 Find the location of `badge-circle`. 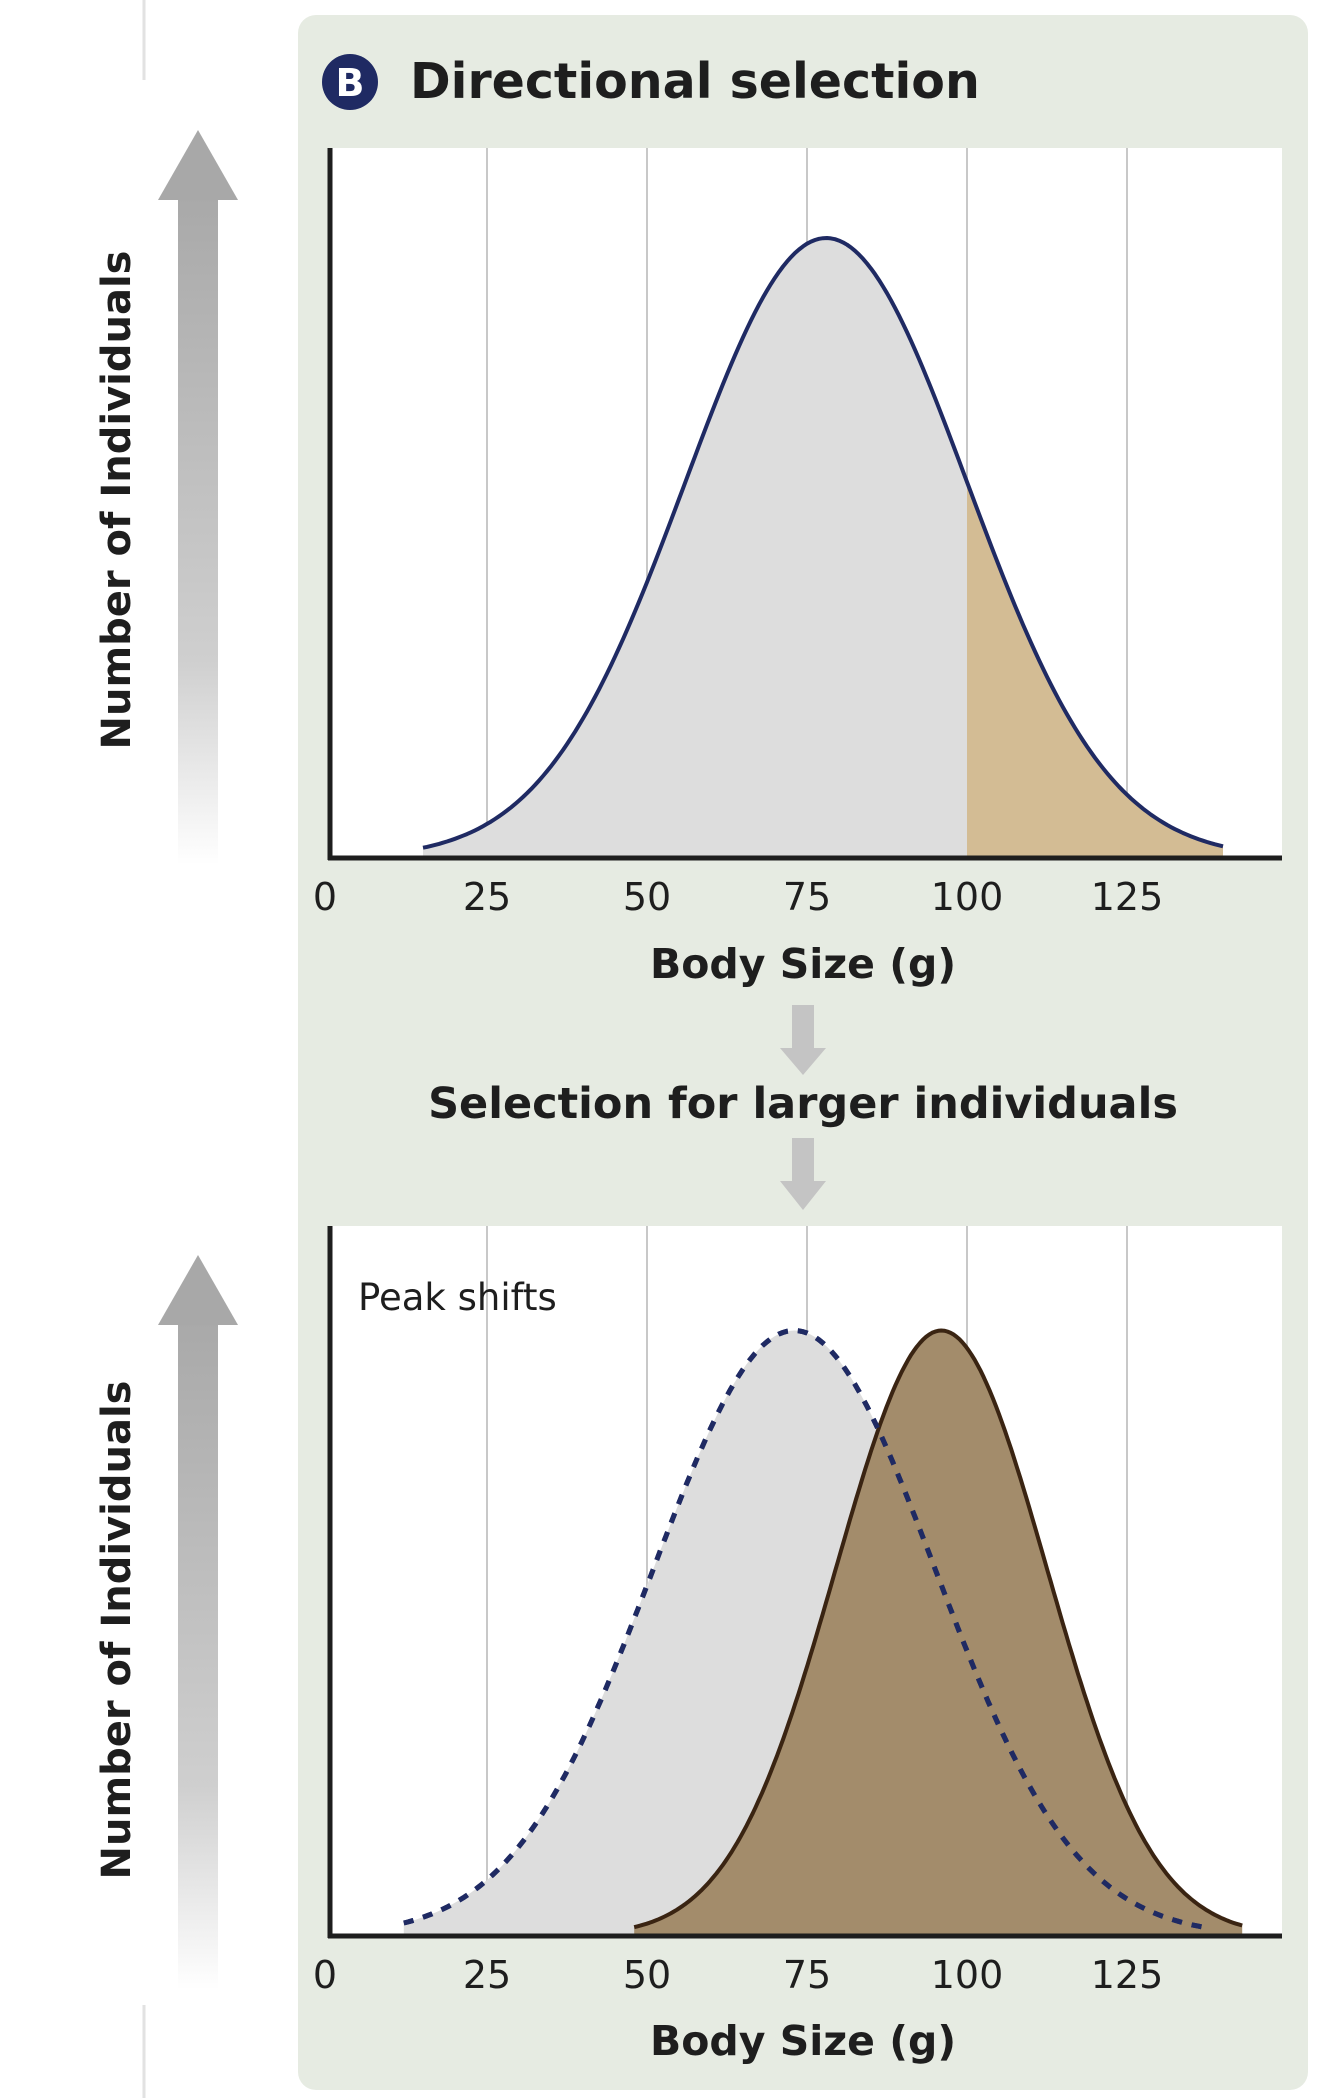

badge-circle is located at coordinates (350, 82).